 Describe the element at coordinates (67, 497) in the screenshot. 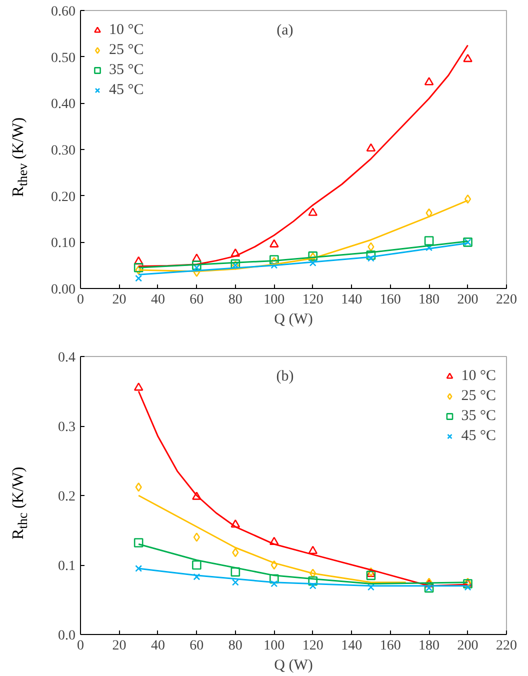

I see `y-tick-label: 0.2` at that location.